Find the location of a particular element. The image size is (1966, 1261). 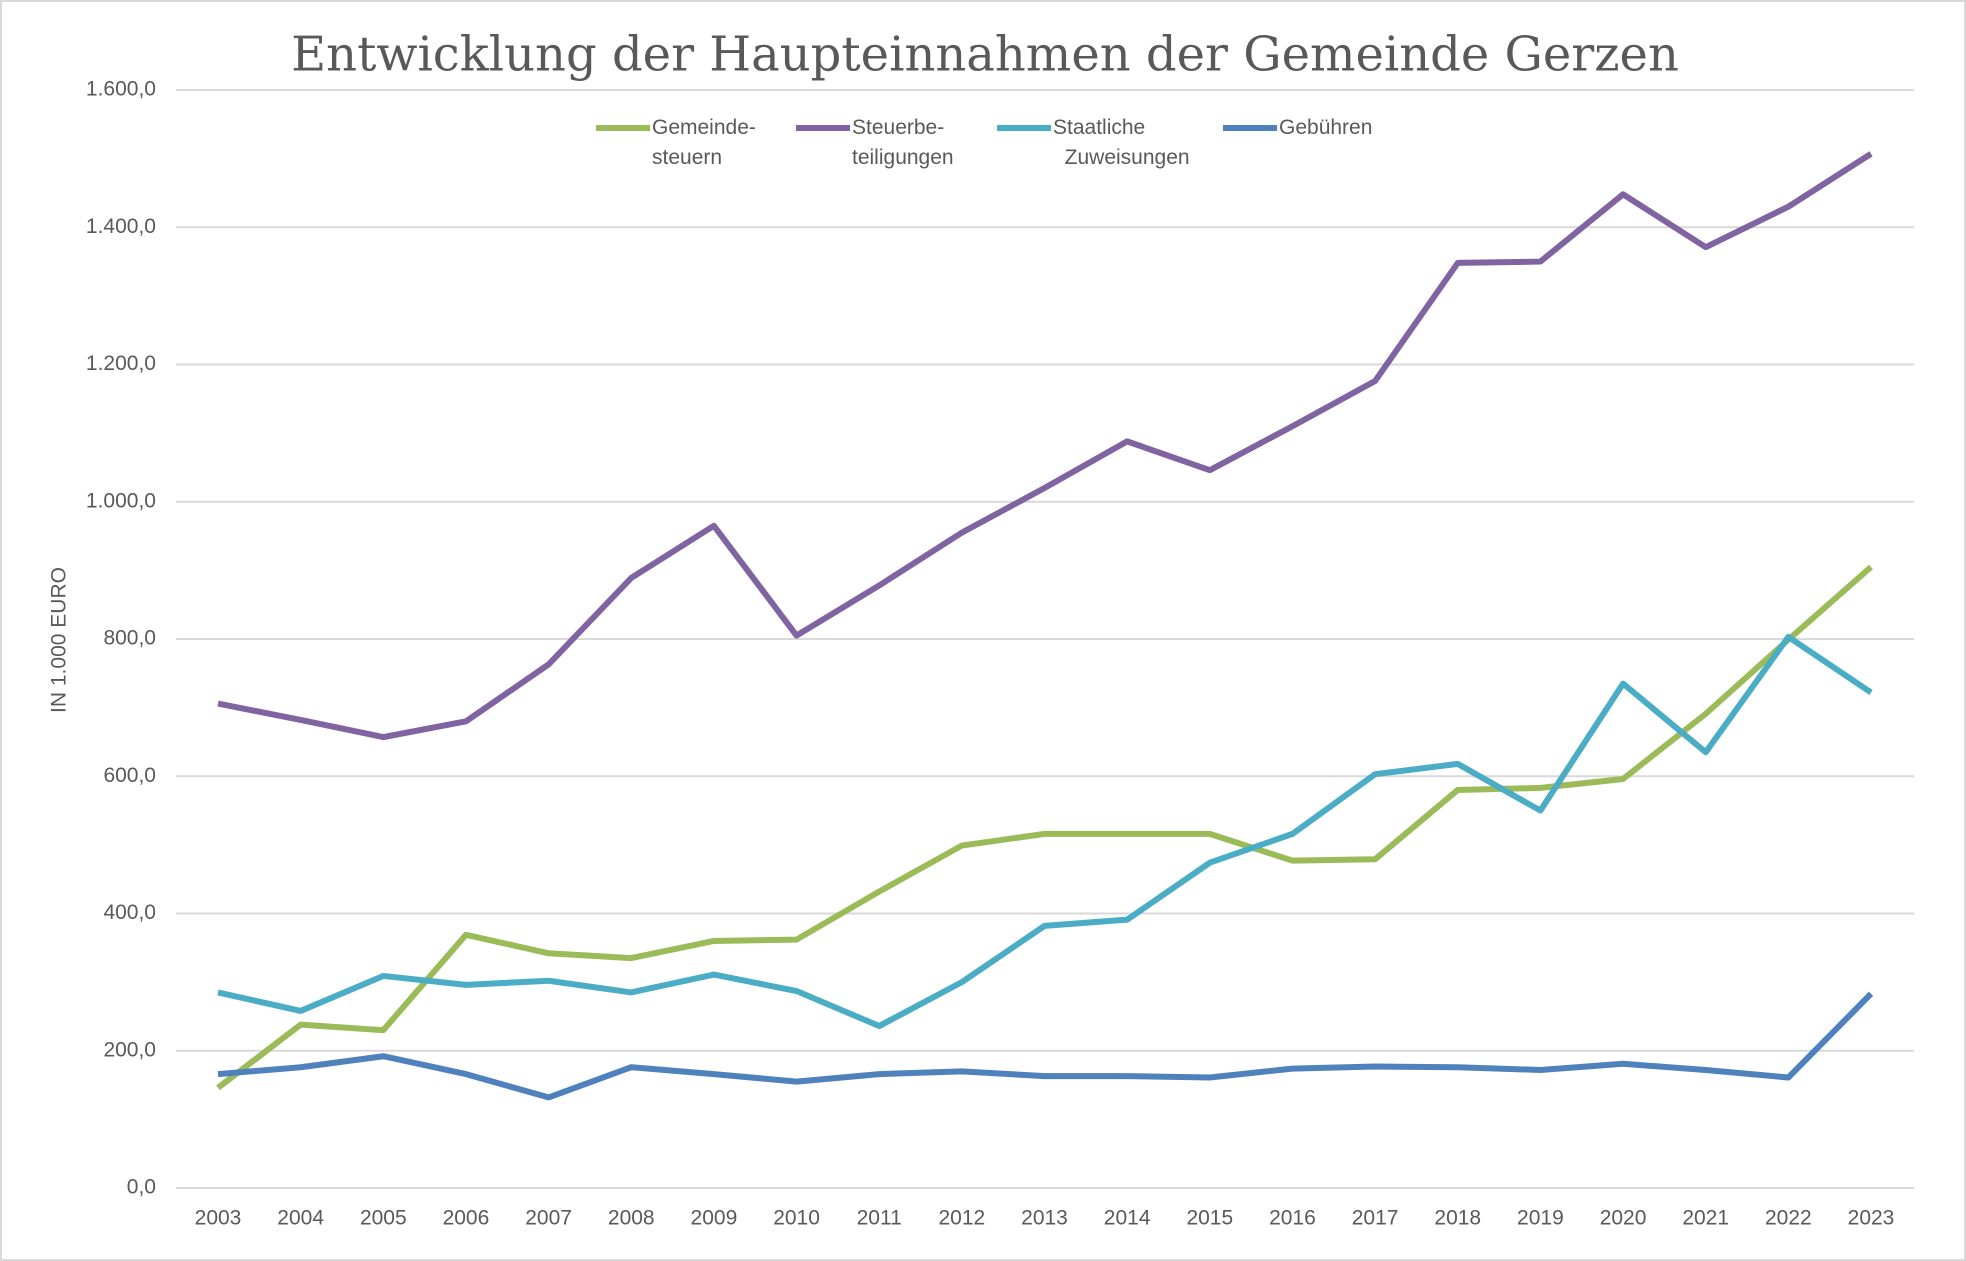

y-tick-label: 1.200,0 is located at coordinates (121, 363).